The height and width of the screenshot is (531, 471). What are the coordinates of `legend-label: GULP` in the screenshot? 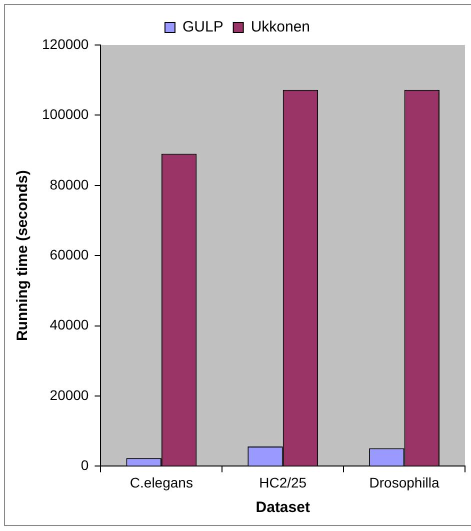 It's located at (203, 27).